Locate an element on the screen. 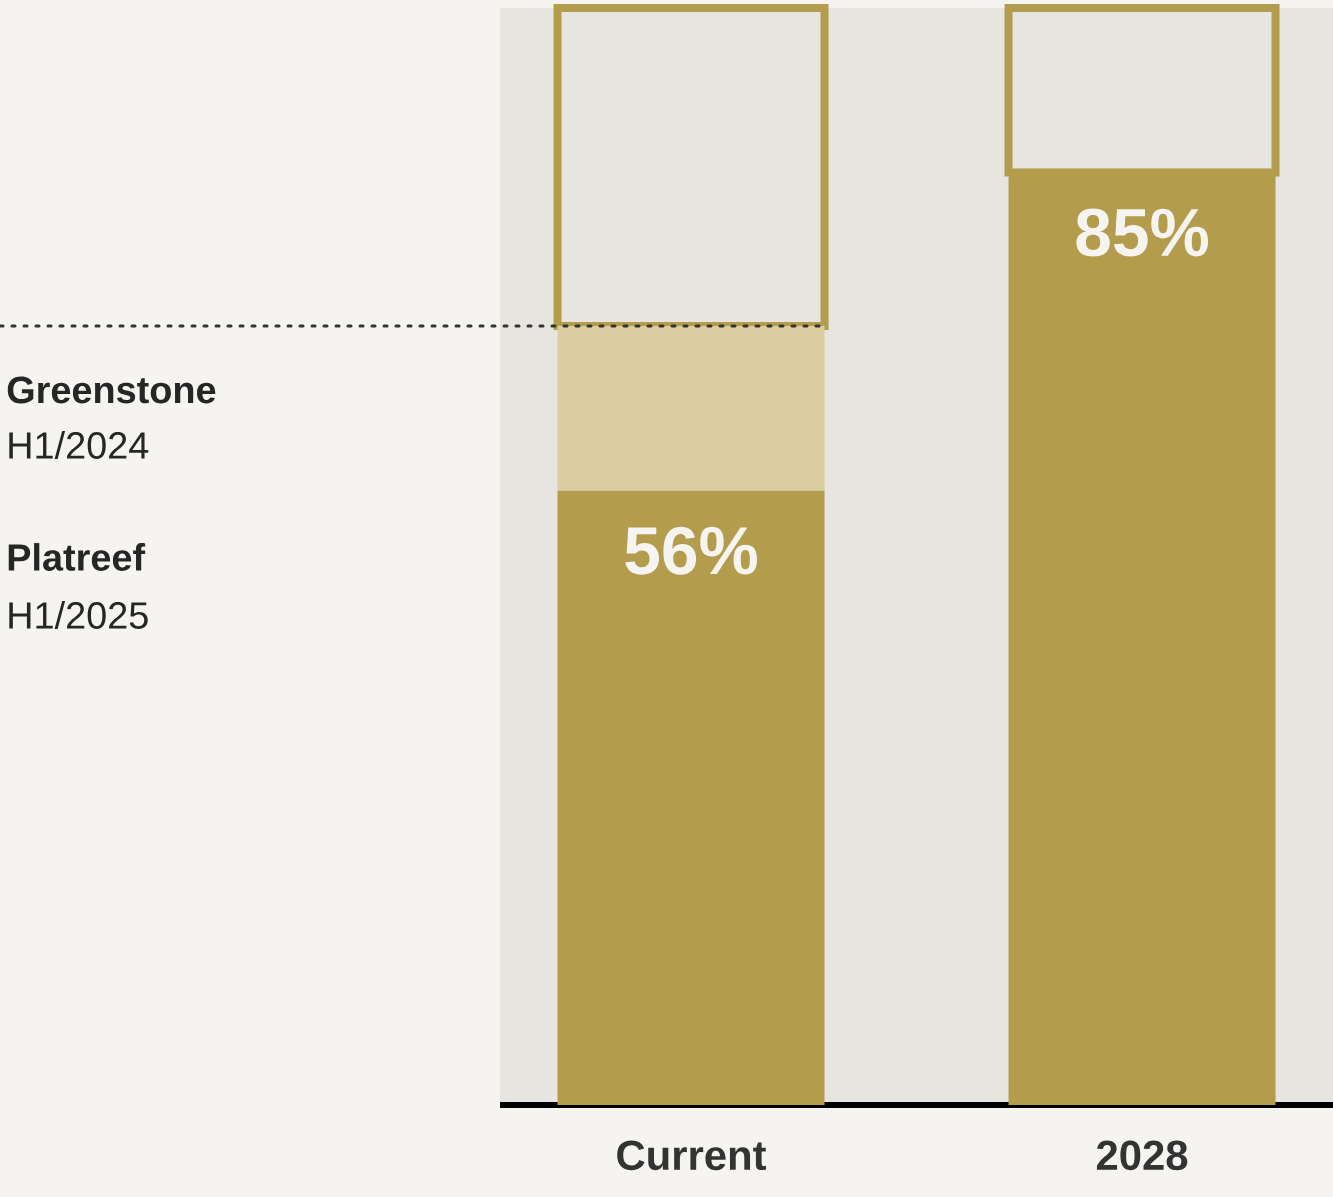 Image resolution: width=1333 pixels, height=1197 pixels. text: Greenstone is located at coordinates (111, 390).